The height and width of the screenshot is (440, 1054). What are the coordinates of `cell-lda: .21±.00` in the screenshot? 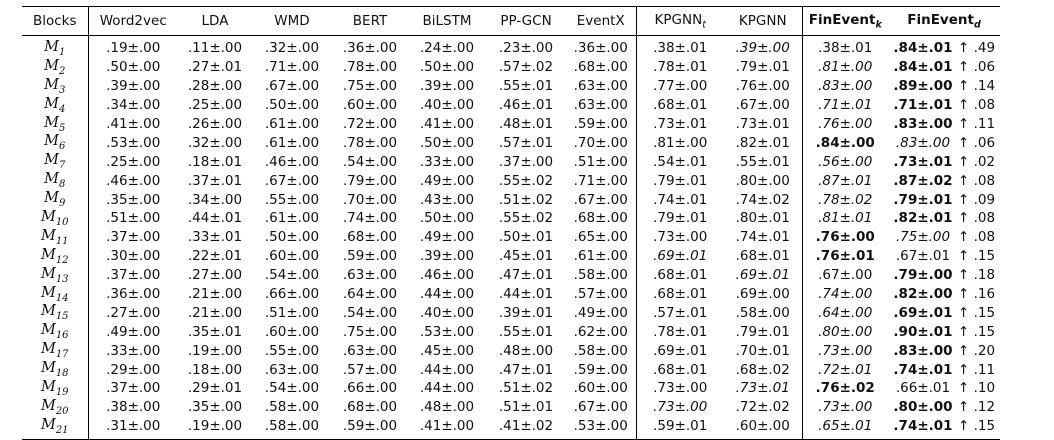 It's located at (215, 312).